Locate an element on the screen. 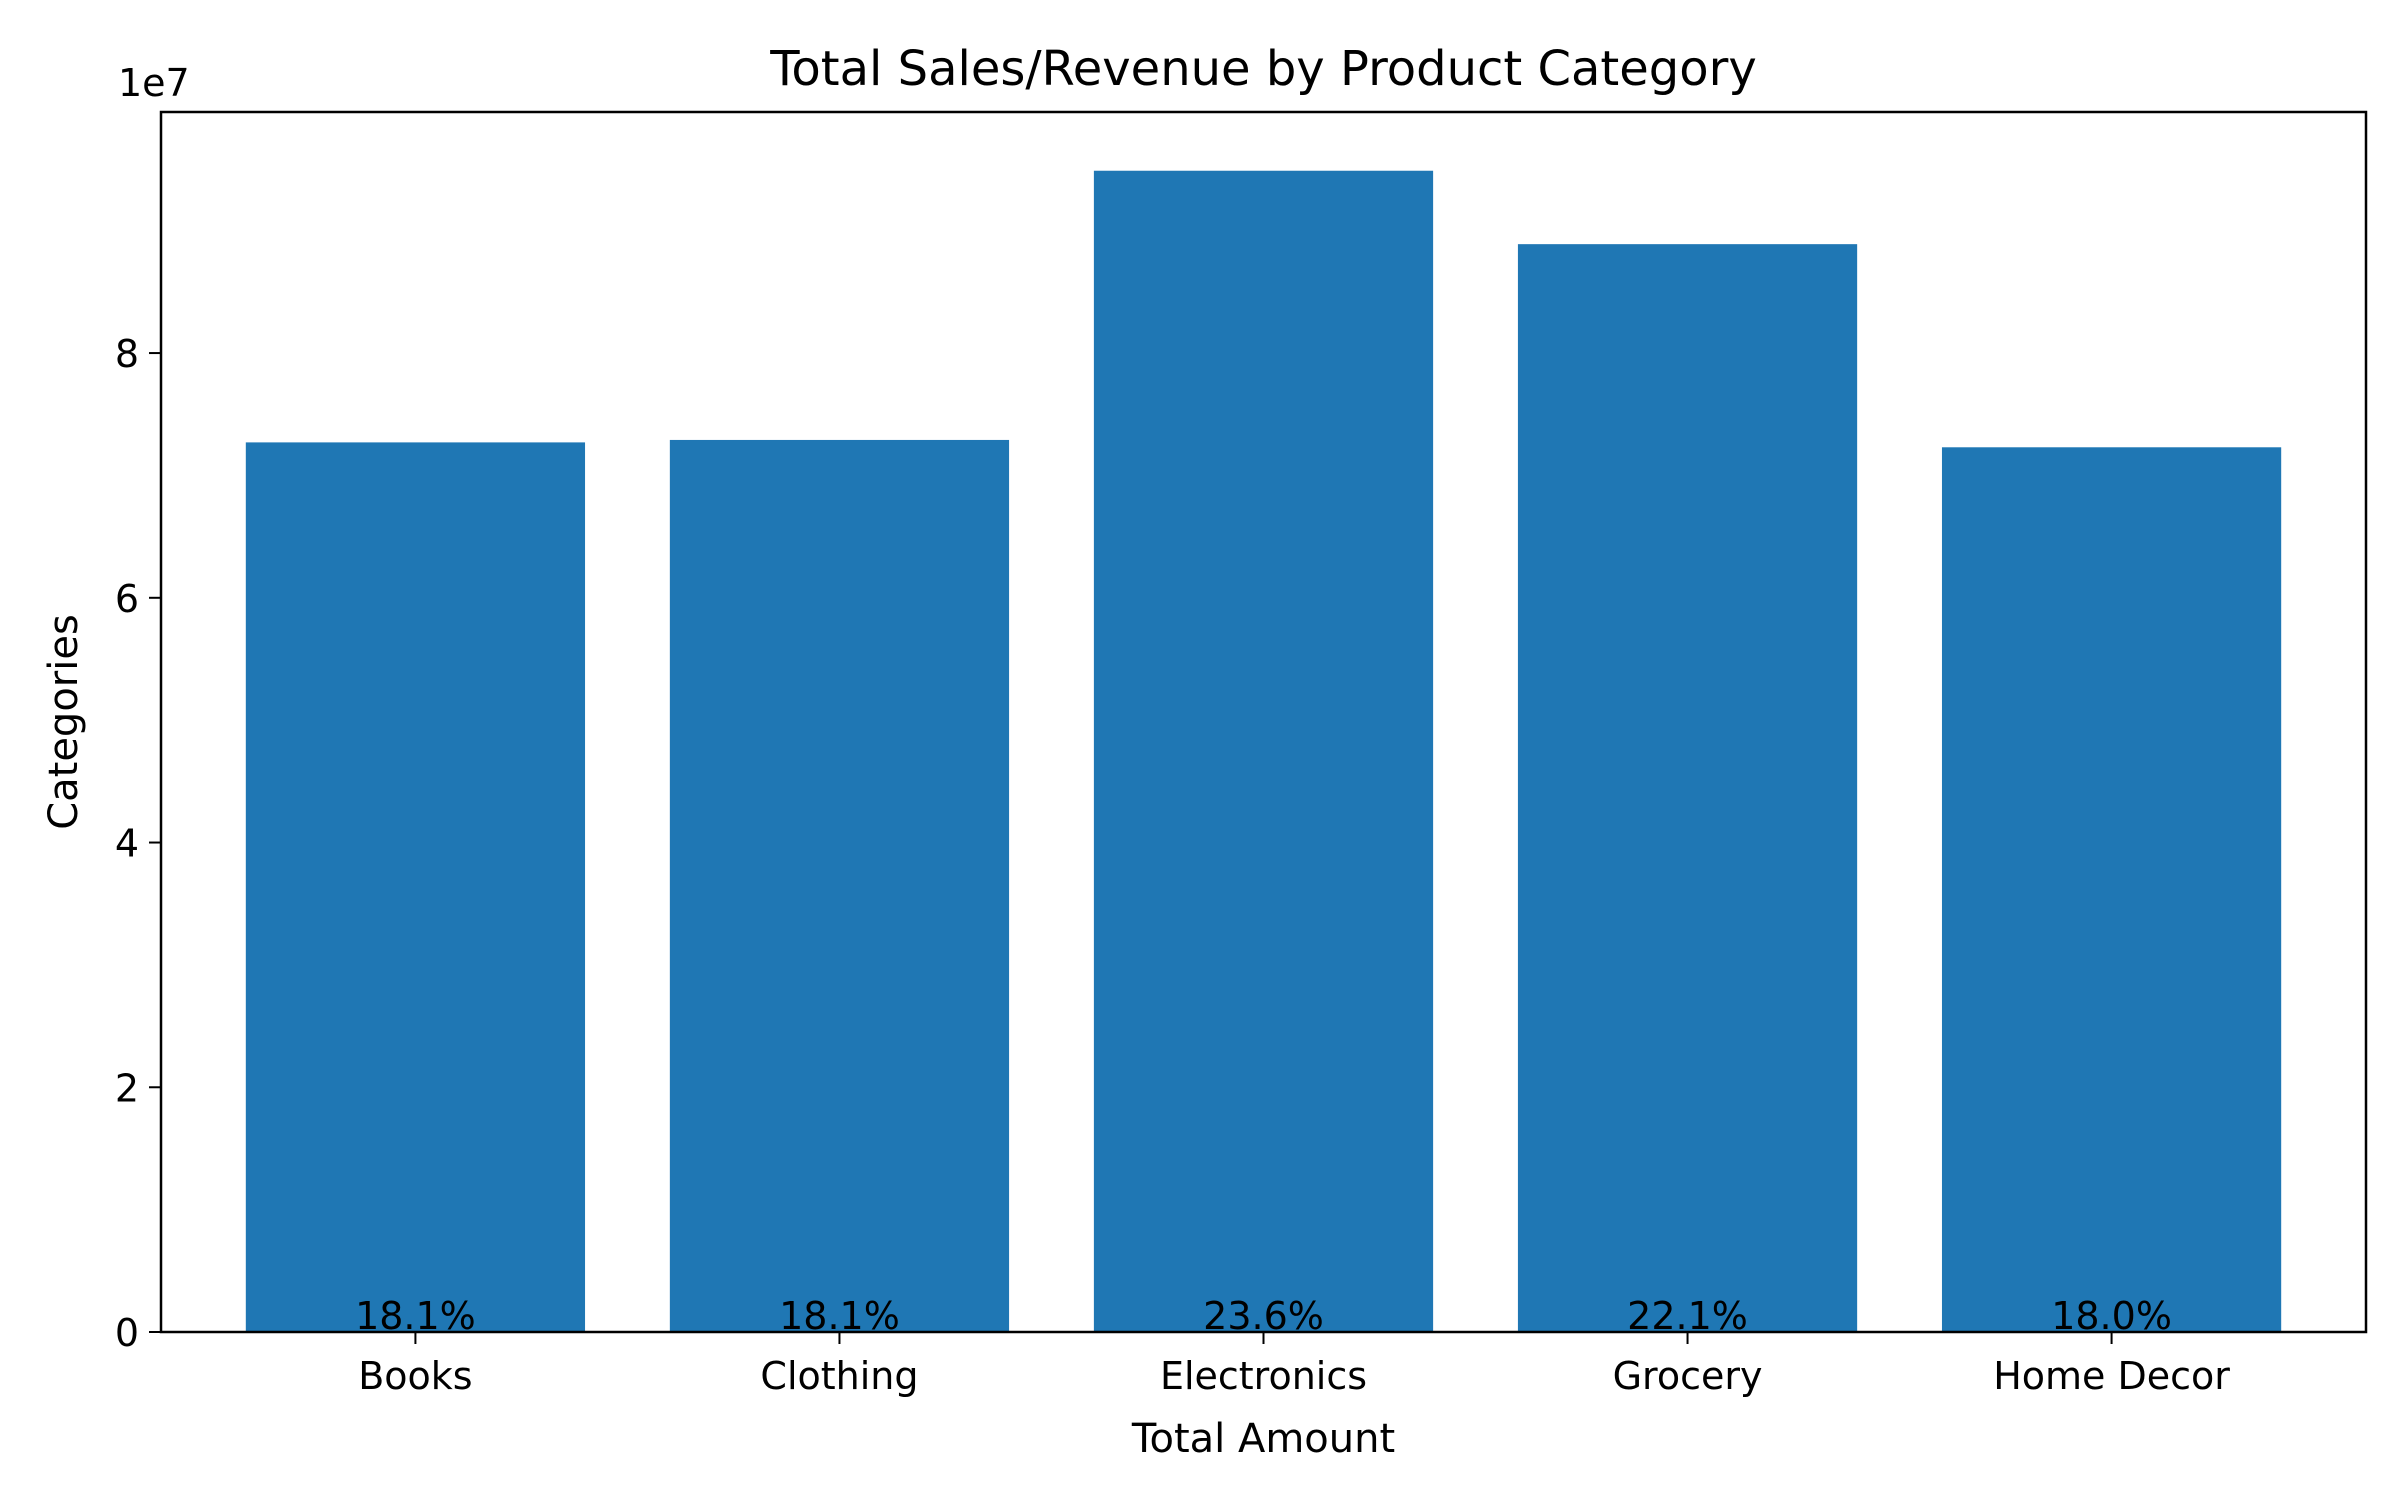 The height and width of the screenshot is (1504, 2400). y-tick-label-2: 2 is located at coordinates (127, 1088).